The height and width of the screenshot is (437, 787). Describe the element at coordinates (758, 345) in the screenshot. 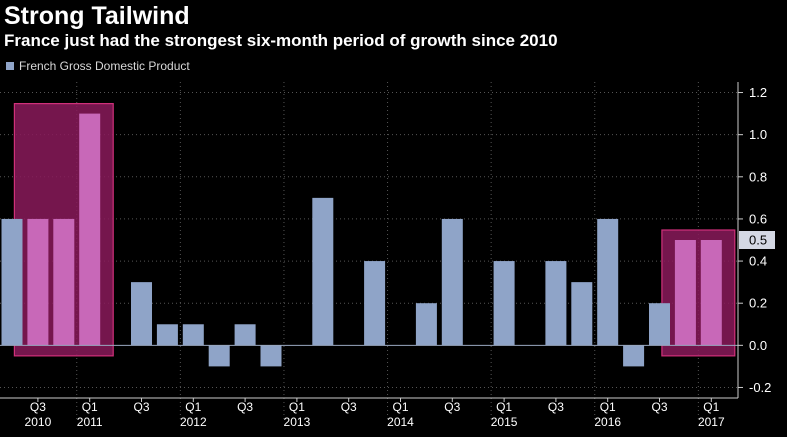

I see `y-tick-label: 0.0` at that location.